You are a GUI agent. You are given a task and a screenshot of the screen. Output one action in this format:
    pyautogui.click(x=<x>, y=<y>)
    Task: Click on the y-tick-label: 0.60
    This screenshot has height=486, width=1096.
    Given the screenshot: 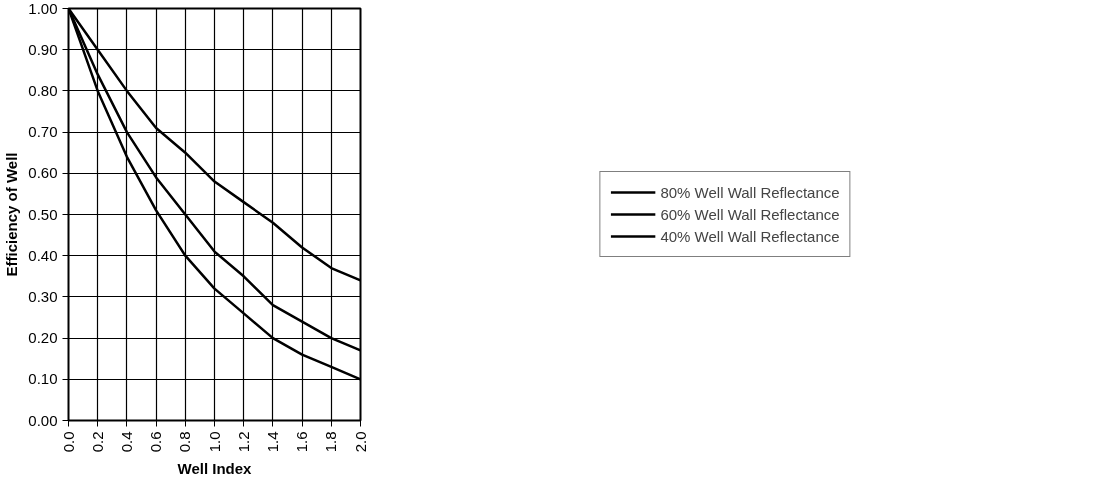 What is the action you would take?
    pyautogui.click(x=43, y=173)
    